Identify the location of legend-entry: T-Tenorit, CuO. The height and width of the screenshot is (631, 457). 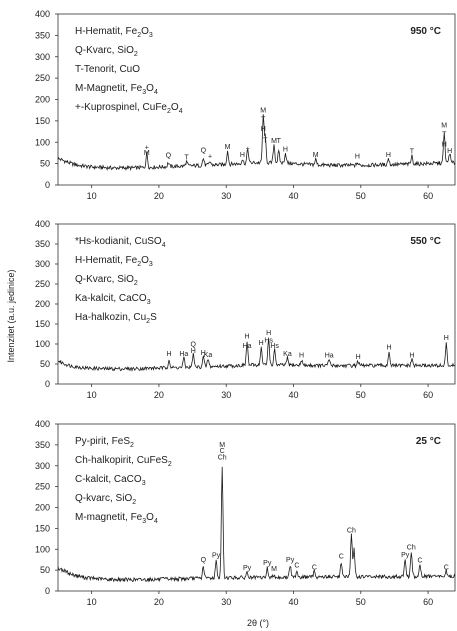
(107, 69).